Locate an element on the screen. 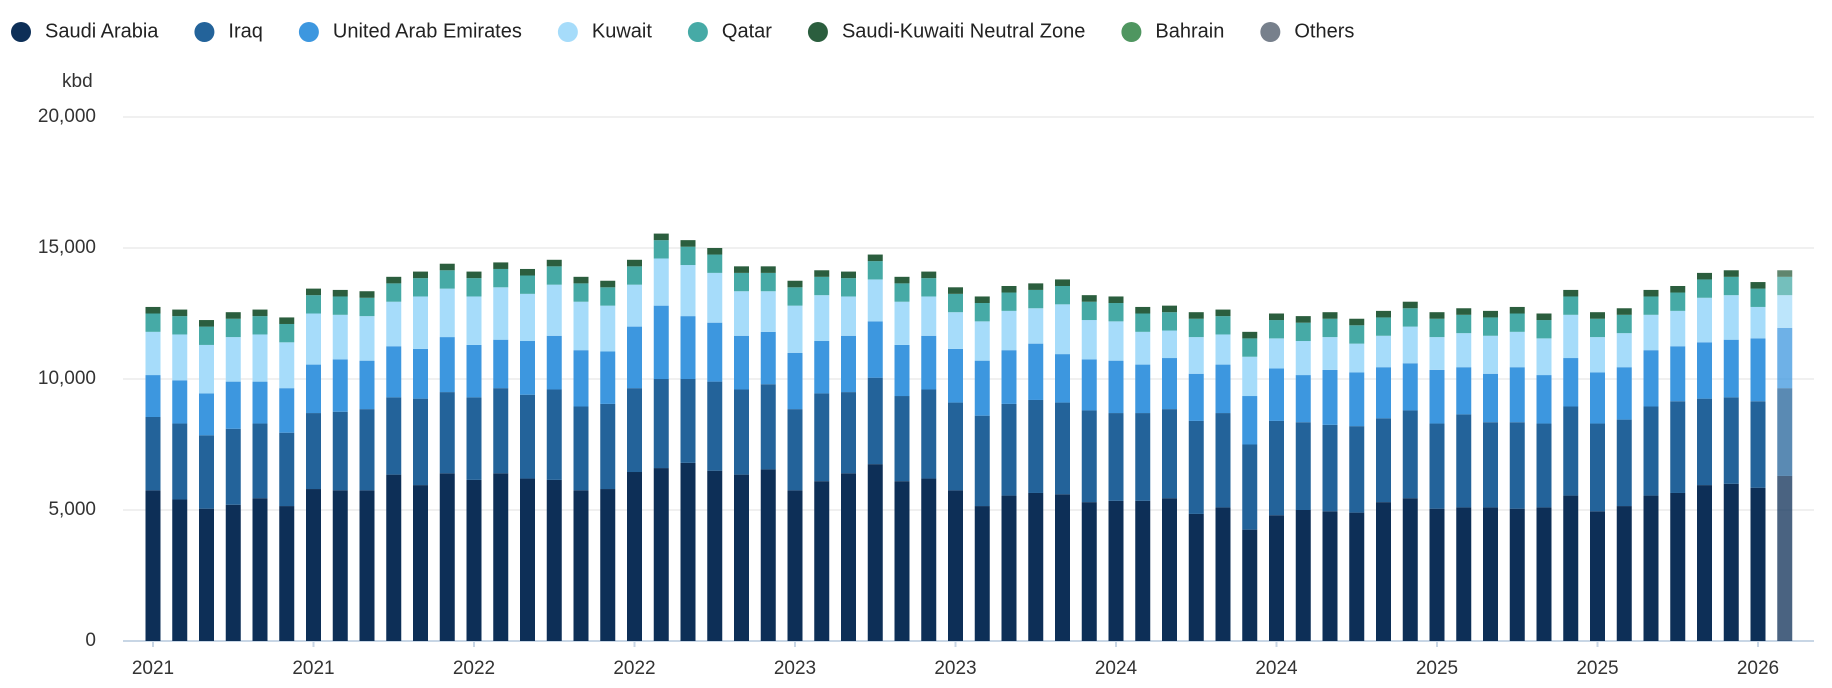 This screenshot has width=1832, height=688. x-tick-label: 2024 is located at coordinates (1276, 668).